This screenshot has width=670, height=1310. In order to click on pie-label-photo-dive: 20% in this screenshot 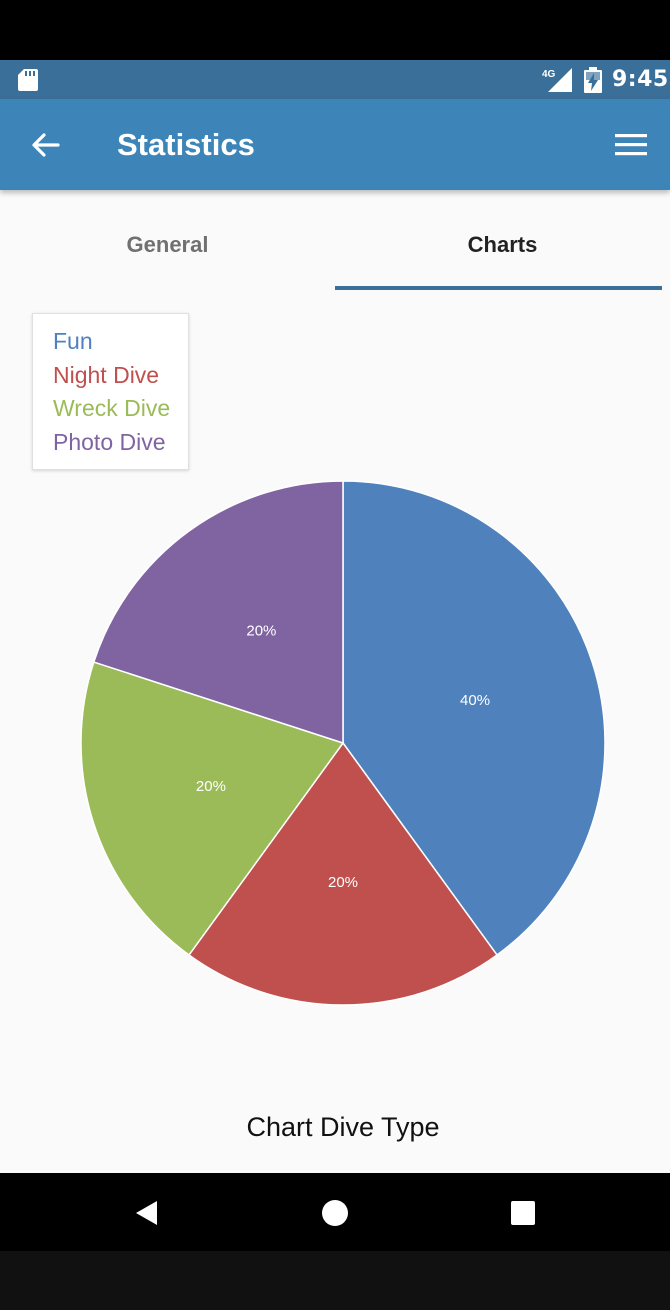, I will do `click(261, 631)`.